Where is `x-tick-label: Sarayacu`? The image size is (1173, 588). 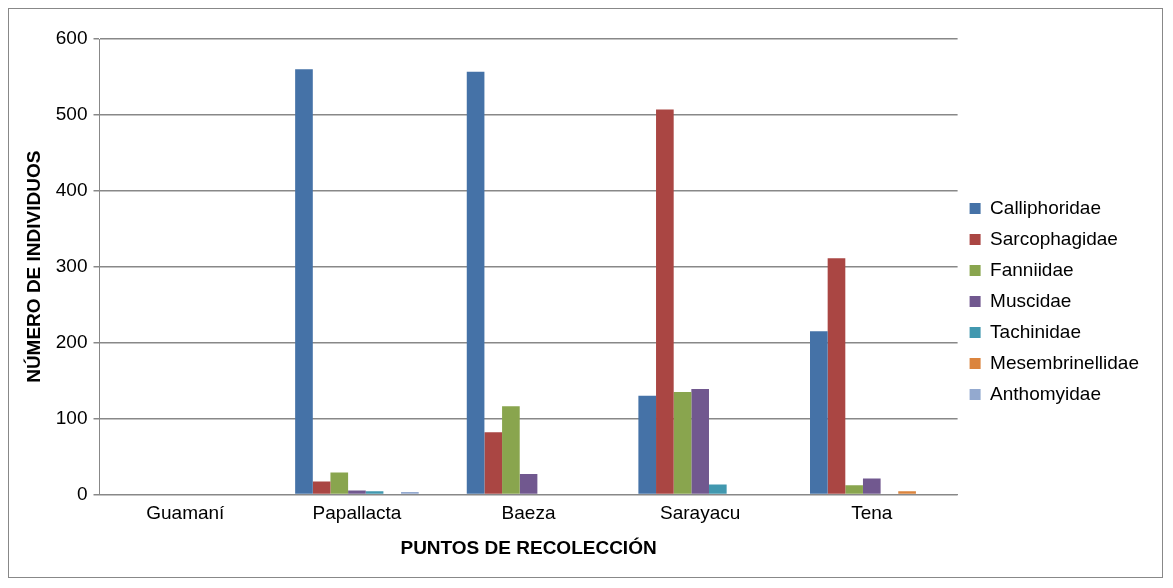 x-tick-label: Sarayacu is located at coordinates (700, 513).